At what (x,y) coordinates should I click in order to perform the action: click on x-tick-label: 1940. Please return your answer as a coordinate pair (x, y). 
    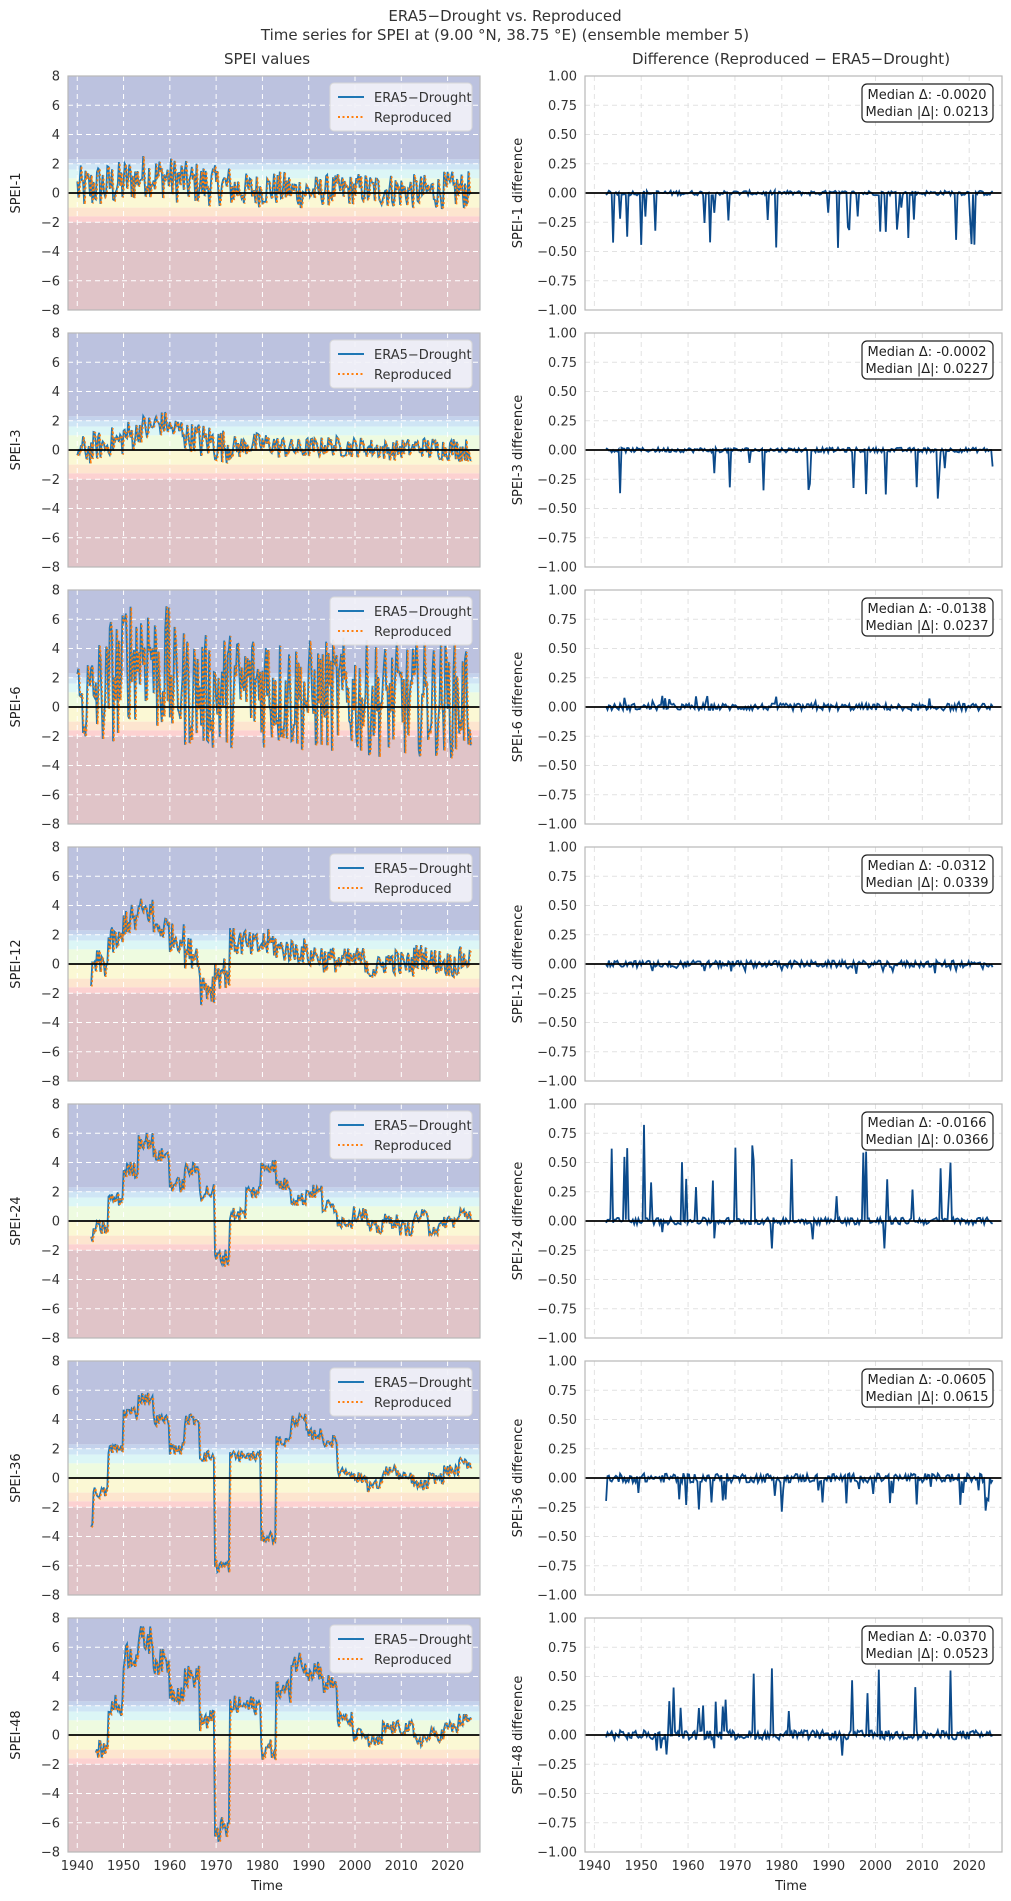
    Looking at the image, I should click on (594, 1866).